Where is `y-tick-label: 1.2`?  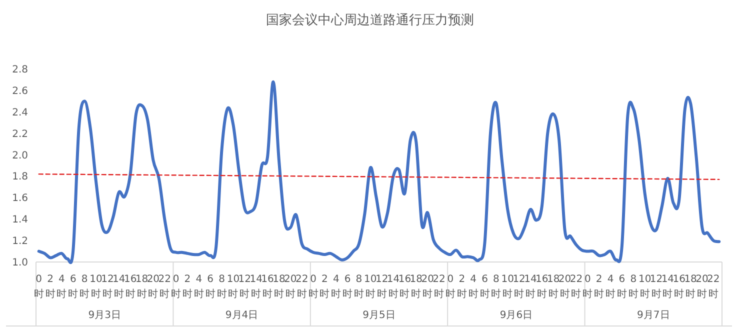
y-tick-label: 1.2 is located at coordinates (20, 242).